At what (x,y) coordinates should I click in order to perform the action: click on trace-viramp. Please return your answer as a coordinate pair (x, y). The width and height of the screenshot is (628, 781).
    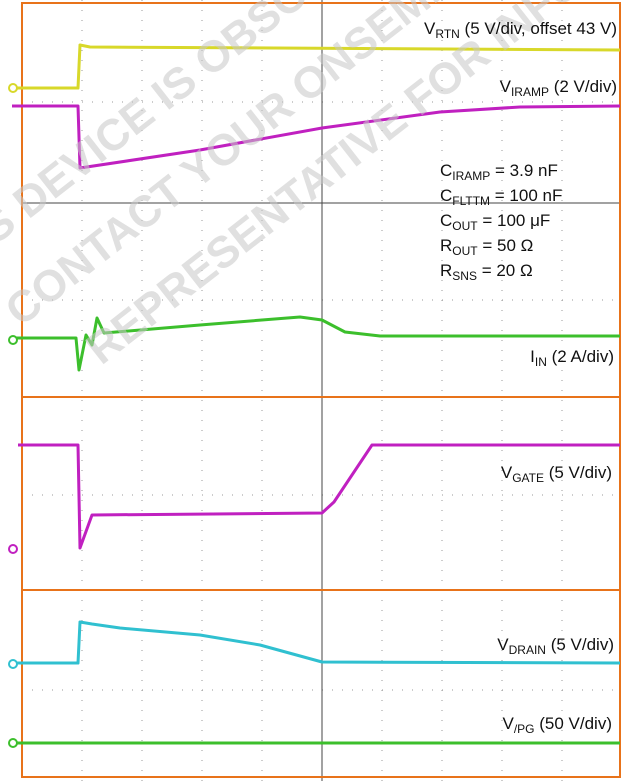
    Looking at the image, I should click on (316, 137).